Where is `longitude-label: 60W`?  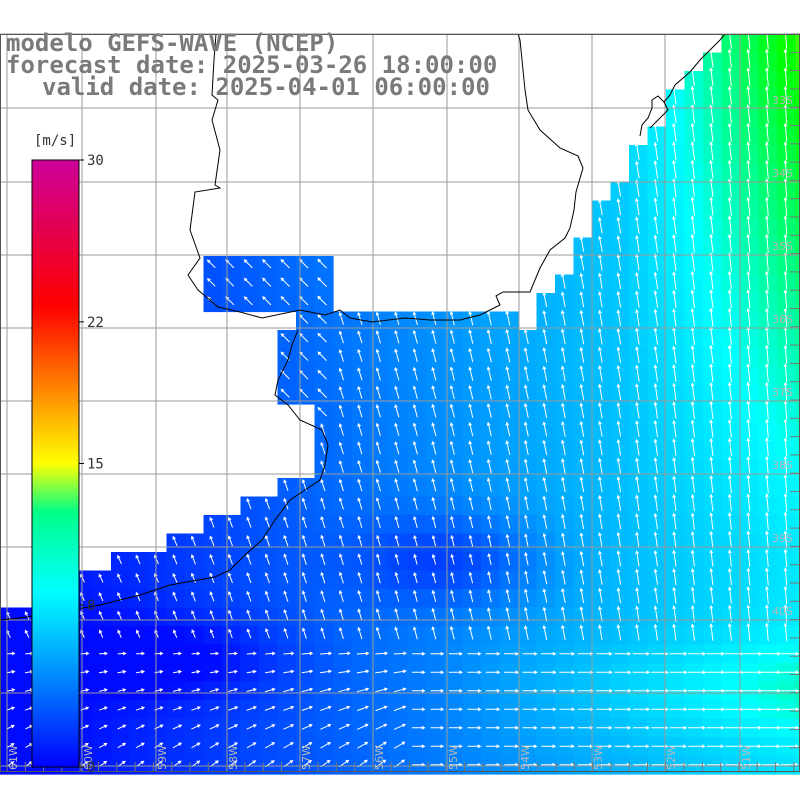
longitude-label: 60W is located at coordinates (88, 757).